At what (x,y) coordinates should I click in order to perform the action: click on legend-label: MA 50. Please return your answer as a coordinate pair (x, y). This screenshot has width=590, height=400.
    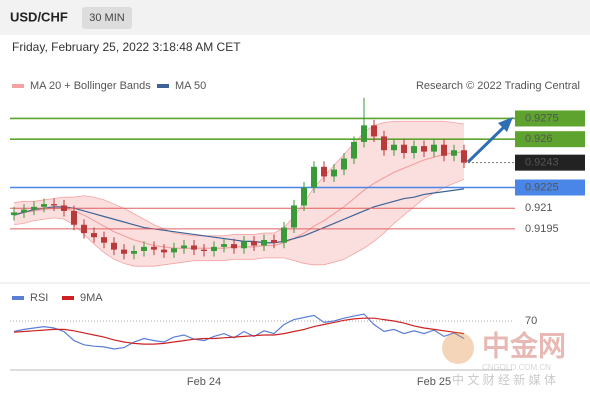
    Looking at the image, I should click on (190, 86).